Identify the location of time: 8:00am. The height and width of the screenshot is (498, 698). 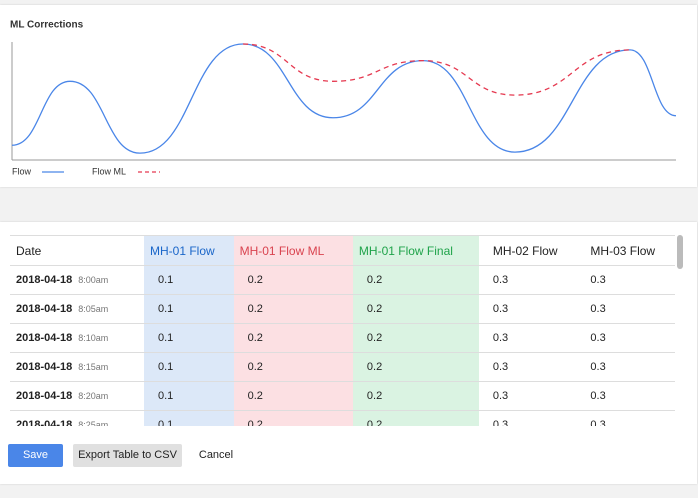
(93, 280).